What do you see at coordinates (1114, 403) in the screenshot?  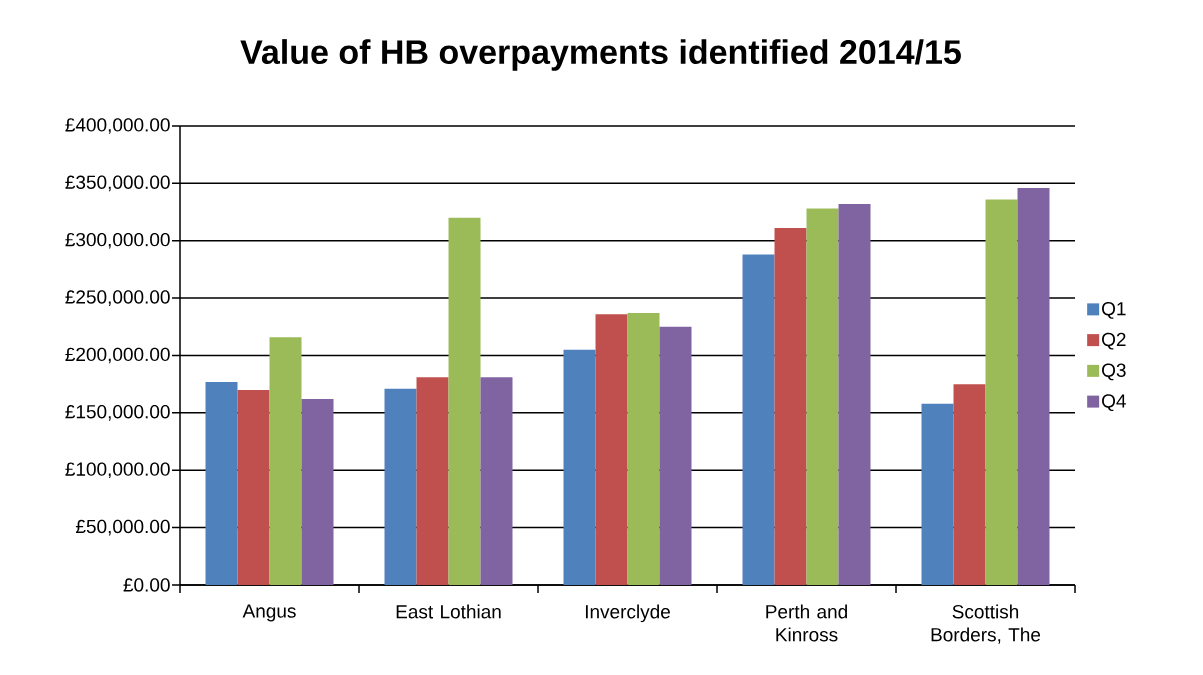 I see `legend-label: Q4` at bounding box center [1114, 403].